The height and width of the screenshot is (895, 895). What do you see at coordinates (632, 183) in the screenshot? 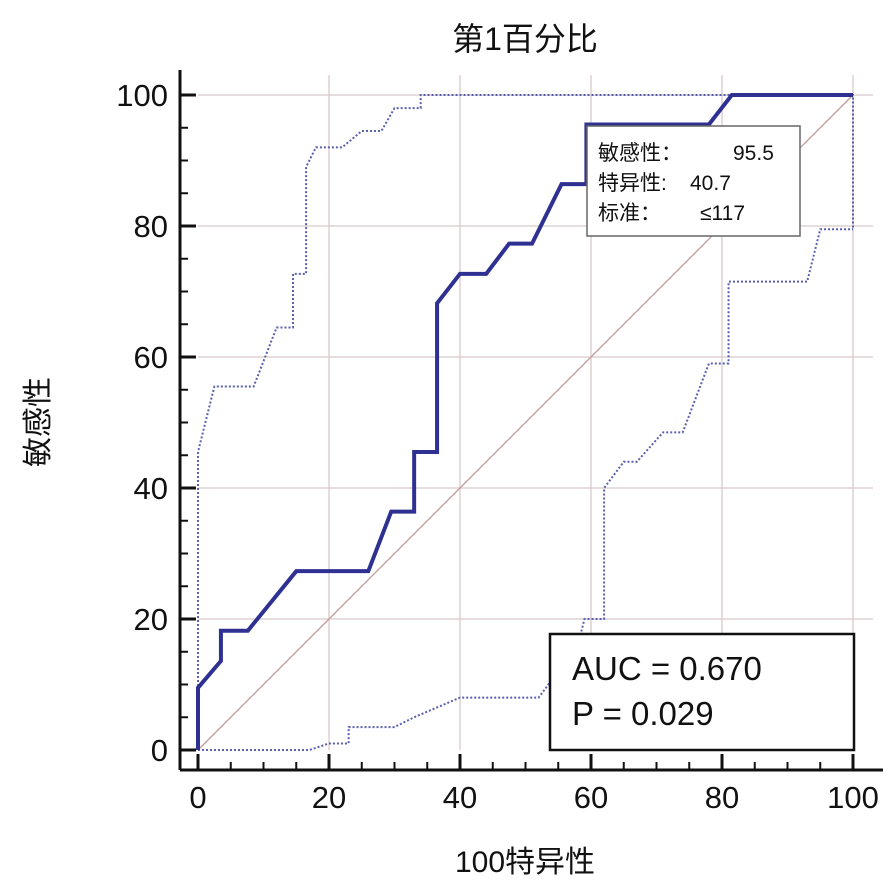
I see `spec-label: 特异性:` at bounding box center [632, 183].